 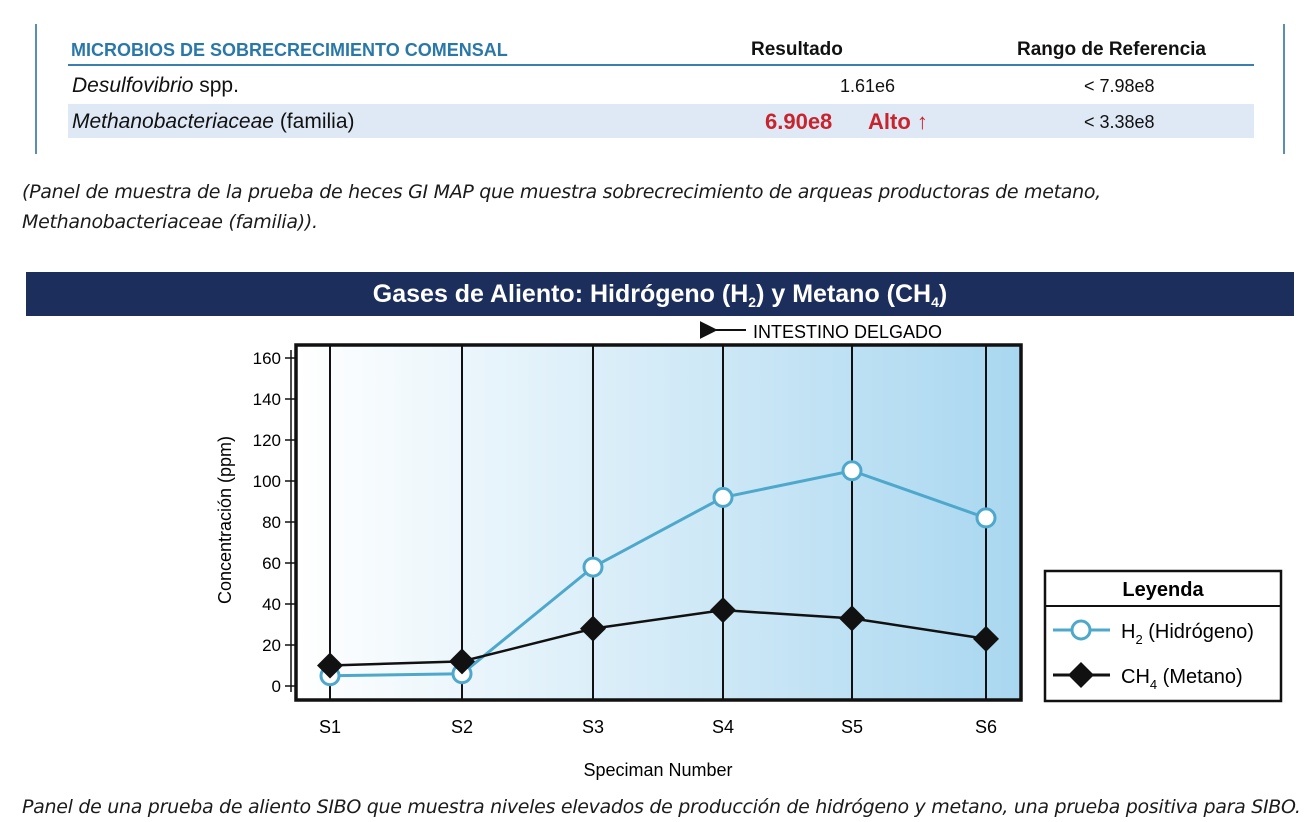 I want to click on chart-legend: Leyenda H2 (Hidrógeno) CH4 (Metano), so click(x=1163, y=636).